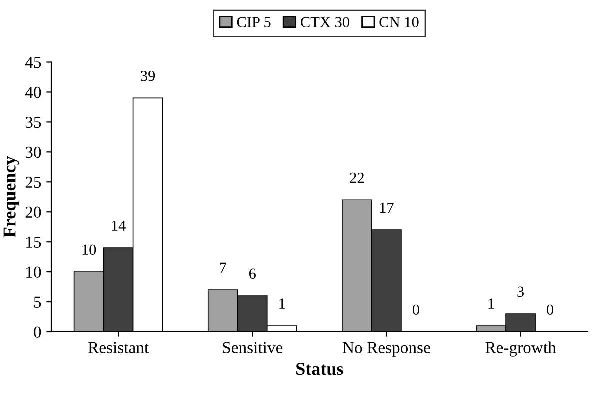  What do you see at coordinates (387, 207) in the screenshot?
I see `data-label: 17` at bounding box center [387, 207].